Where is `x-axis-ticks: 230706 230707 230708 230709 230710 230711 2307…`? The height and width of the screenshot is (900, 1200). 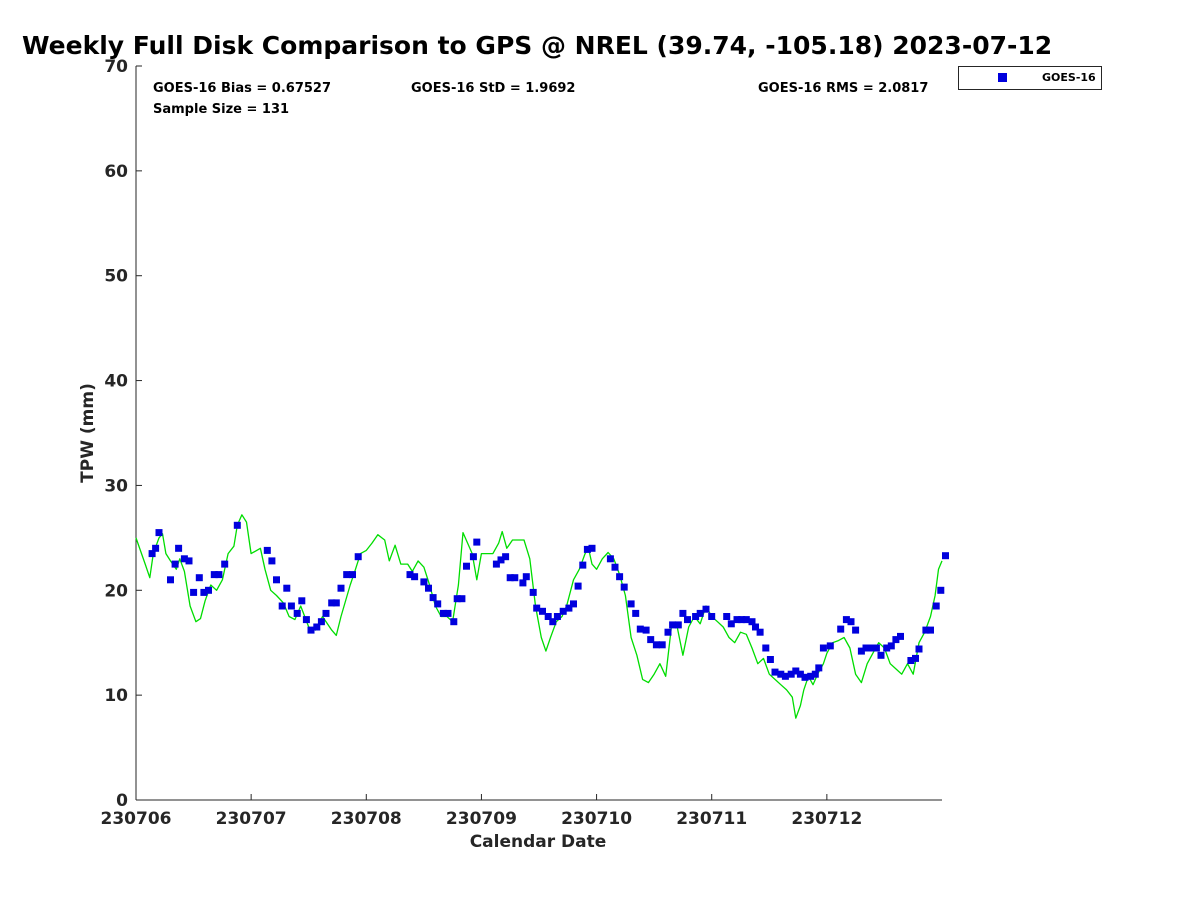
x-axis-ticks: 230706 230707 230708 230709 230710 230711 2307… is located at coordinates (481, 811).